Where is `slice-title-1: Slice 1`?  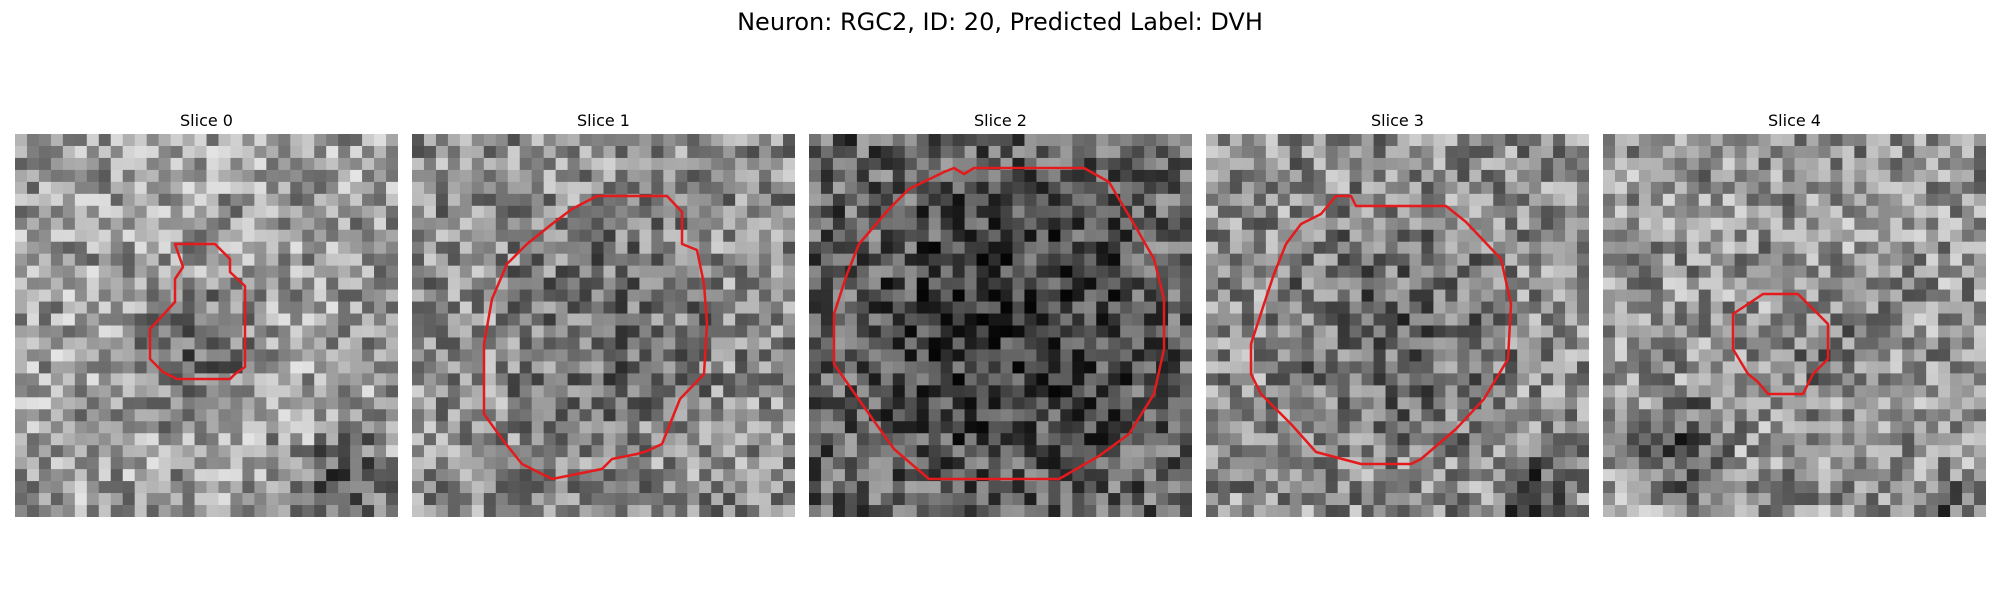 slice-title-1: Slice 1 is located at coordinates (603, 120).